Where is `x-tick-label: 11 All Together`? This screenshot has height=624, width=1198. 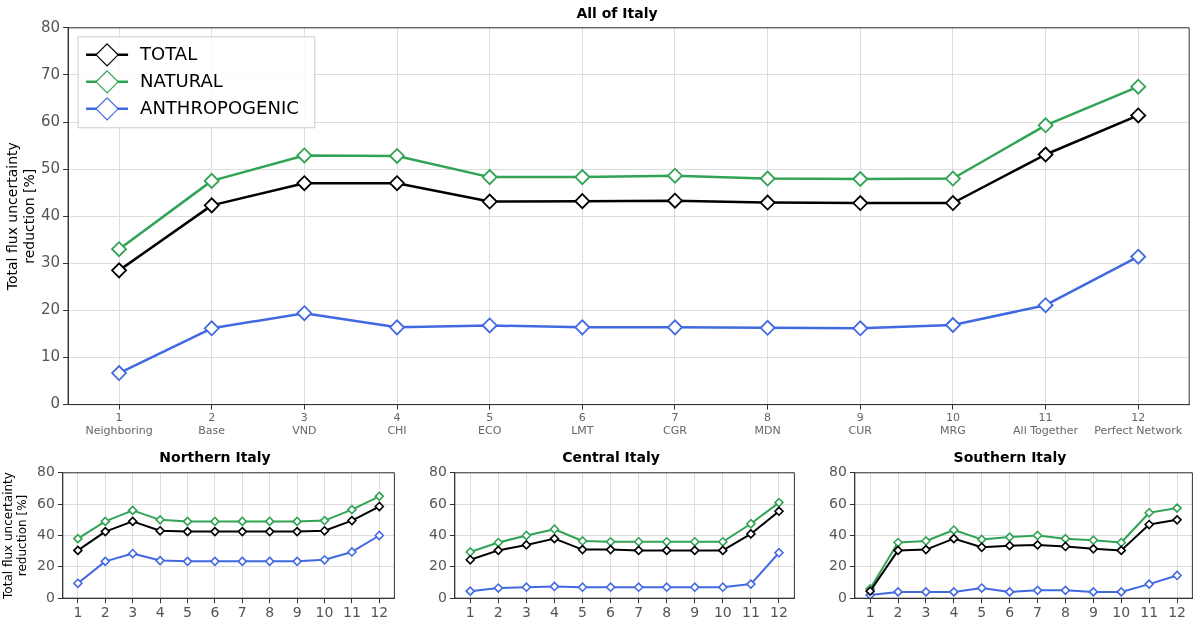
x-tick-label: 11 All Together is located at coordinates (1046, 424).